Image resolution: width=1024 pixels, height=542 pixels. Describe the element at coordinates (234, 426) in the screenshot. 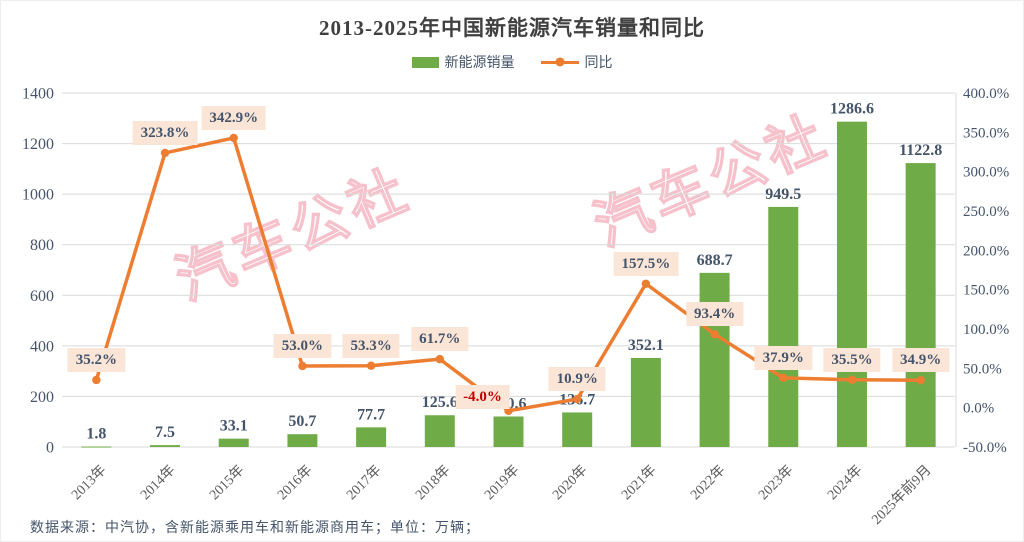

I see `bar-value-label: 33.1` at that location.